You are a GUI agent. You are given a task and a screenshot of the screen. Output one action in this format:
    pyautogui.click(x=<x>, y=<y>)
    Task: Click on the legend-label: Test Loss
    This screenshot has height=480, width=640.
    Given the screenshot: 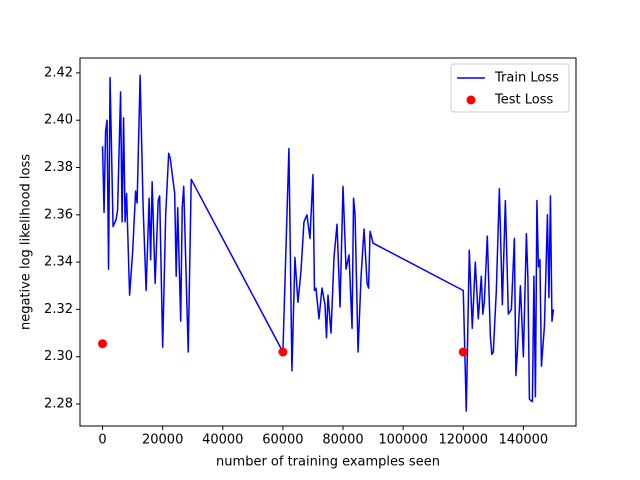 What is the action you would take?
    pyautogui.click(x=523, y=100)
    